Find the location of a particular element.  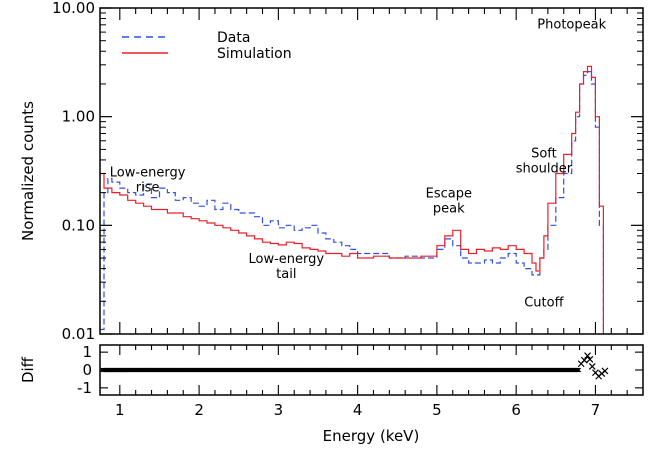

annotation-label: Escape peak is located at coordinates (449, 202).